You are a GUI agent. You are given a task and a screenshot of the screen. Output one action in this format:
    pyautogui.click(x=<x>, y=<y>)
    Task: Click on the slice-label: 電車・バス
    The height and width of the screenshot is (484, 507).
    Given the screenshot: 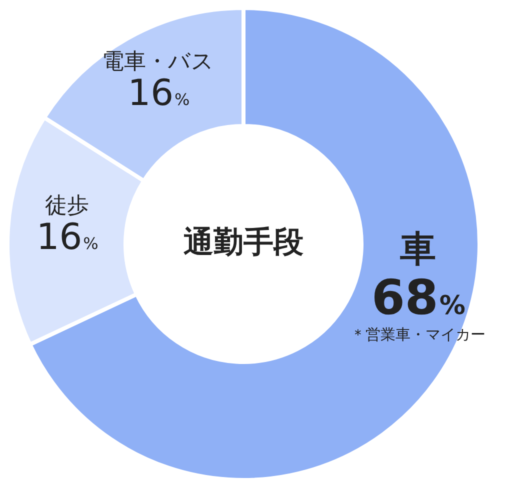 What is the action you would take?
    pyautogui.click(x=158, y=62)
    